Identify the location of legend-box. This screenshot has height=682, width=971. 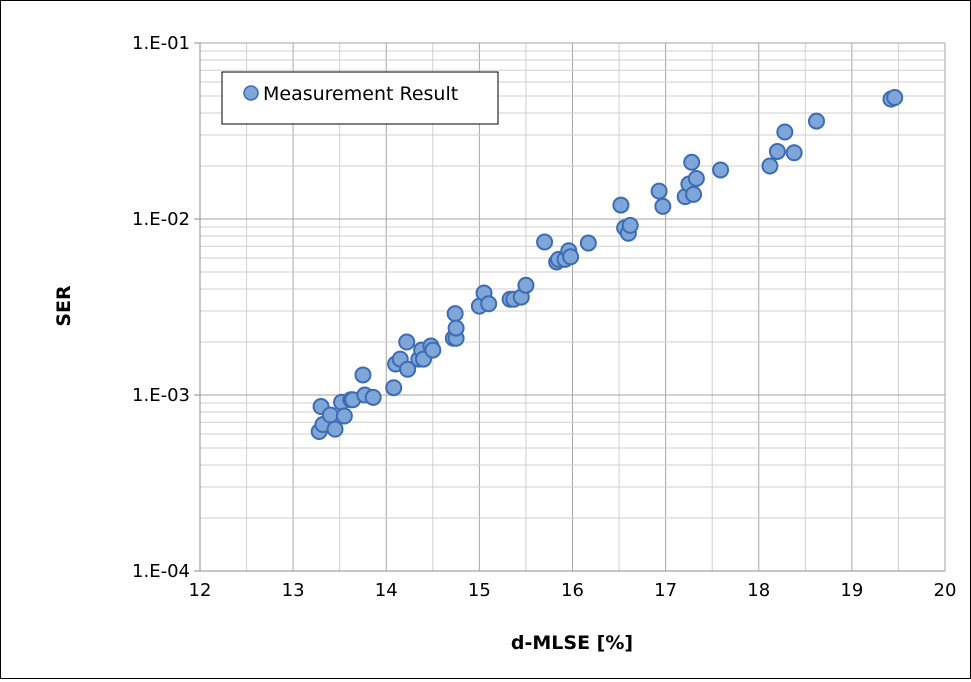
(360, 98).